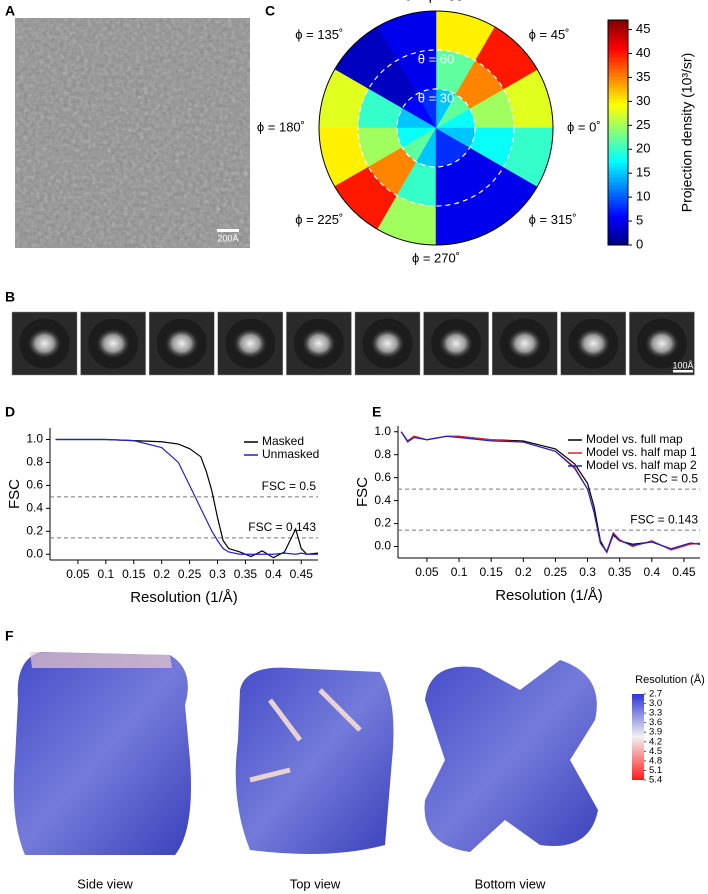 This screenshot has width=708, height=894. What do you see at coordinates (353, 343) in the screenshot?
I see `class-averages` at bounding box center [353, 343].